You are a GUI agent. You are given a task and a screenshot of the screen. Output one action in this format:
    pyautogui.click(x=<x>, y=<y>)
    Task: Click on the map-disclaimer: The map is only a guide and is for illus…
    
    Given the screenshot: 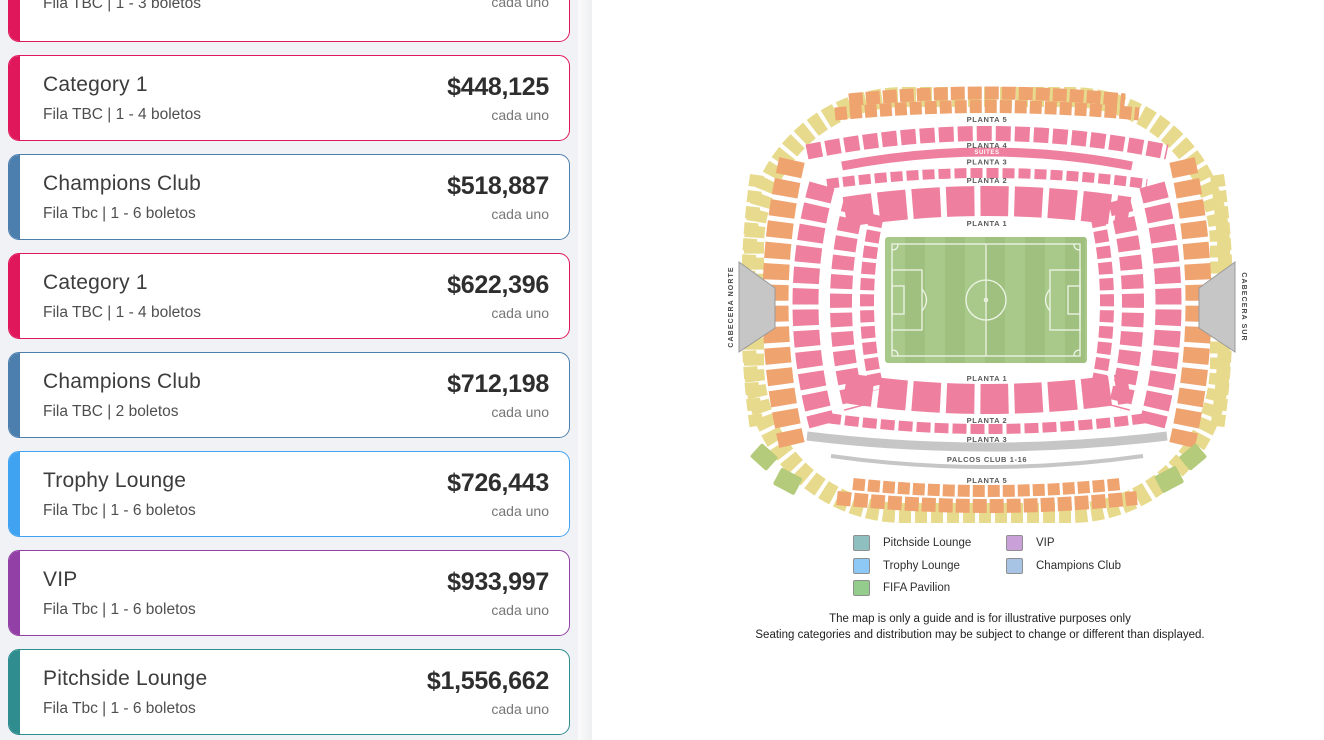 What is the action you would take?
    pyautogui.click(x=980, y=627)
    